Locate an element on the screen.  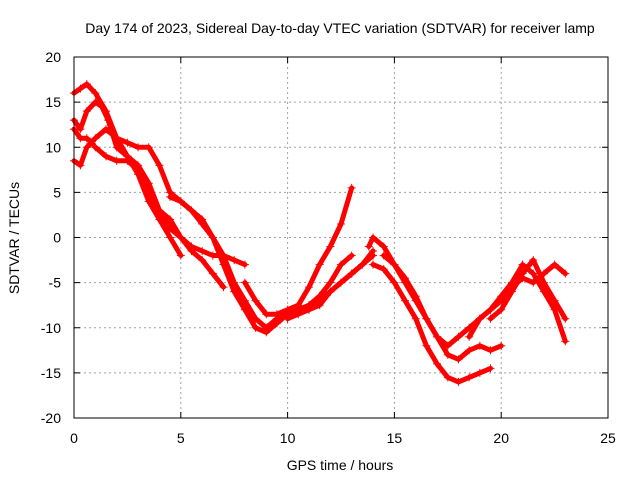
y-tick-label: -20 is located at coordinates (51, 418).